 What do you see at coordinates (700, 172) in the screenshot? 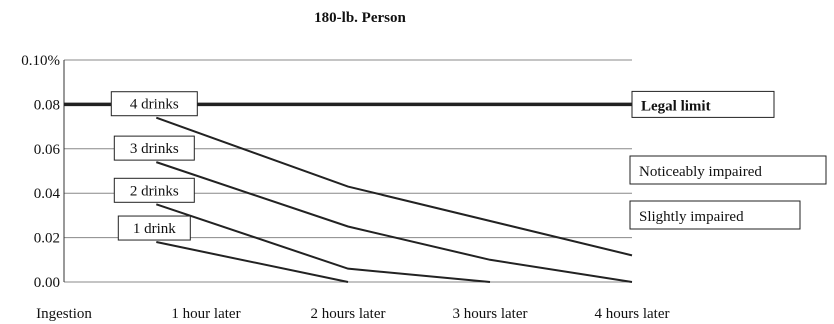
I see `annotation-label: Noticeably impaired` at bounding box center [700, 172].